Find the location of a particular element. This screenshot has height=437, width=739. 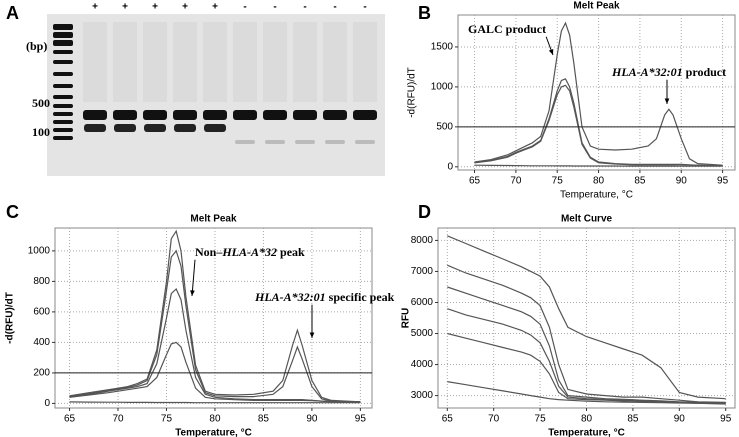

y-tick-label: 400 is located at coordinates (41, 342).